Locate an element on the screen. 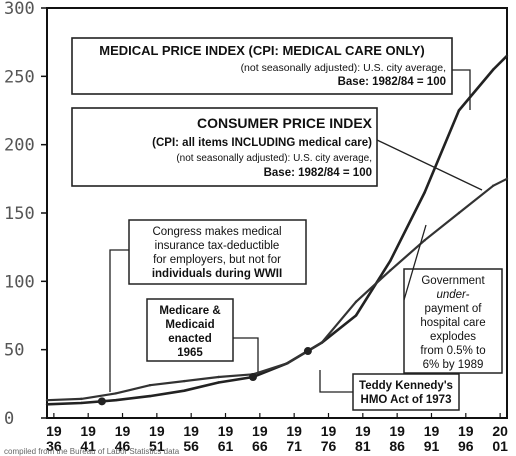  medical-label-pointer is located at coordinates (461, 89).